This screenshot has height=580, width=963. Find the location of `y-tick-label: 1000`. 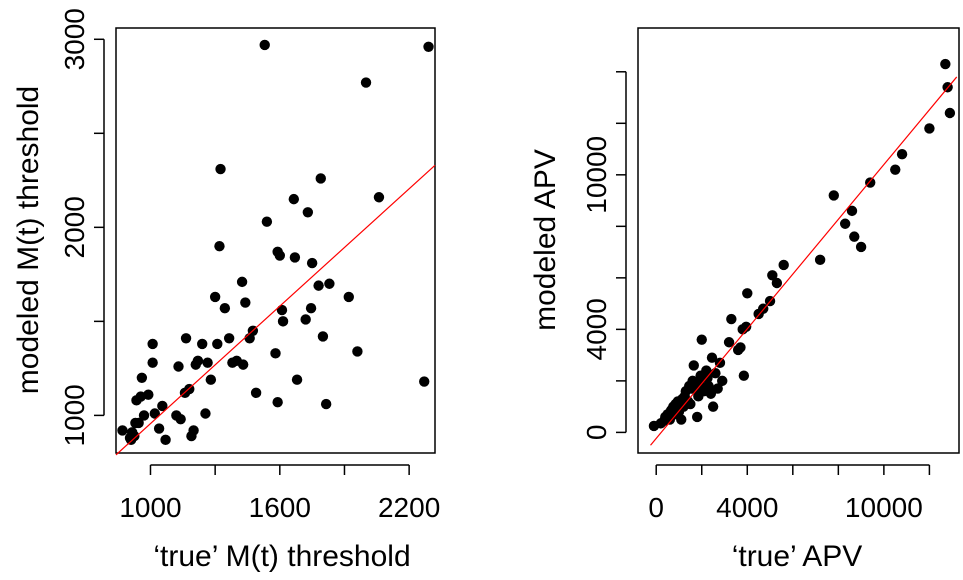

y-tick-label: 1000 is located at coordinates (74, 415).